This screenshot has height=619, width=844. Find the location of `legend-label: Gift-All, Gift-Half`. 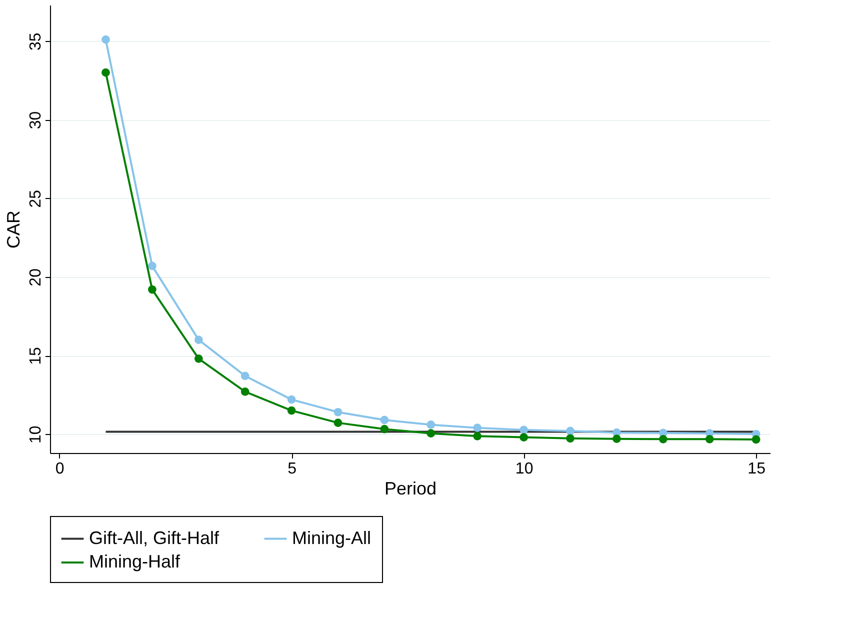

legend-label: Gift-All, Gift-Half is located at coordinates (154, 538).